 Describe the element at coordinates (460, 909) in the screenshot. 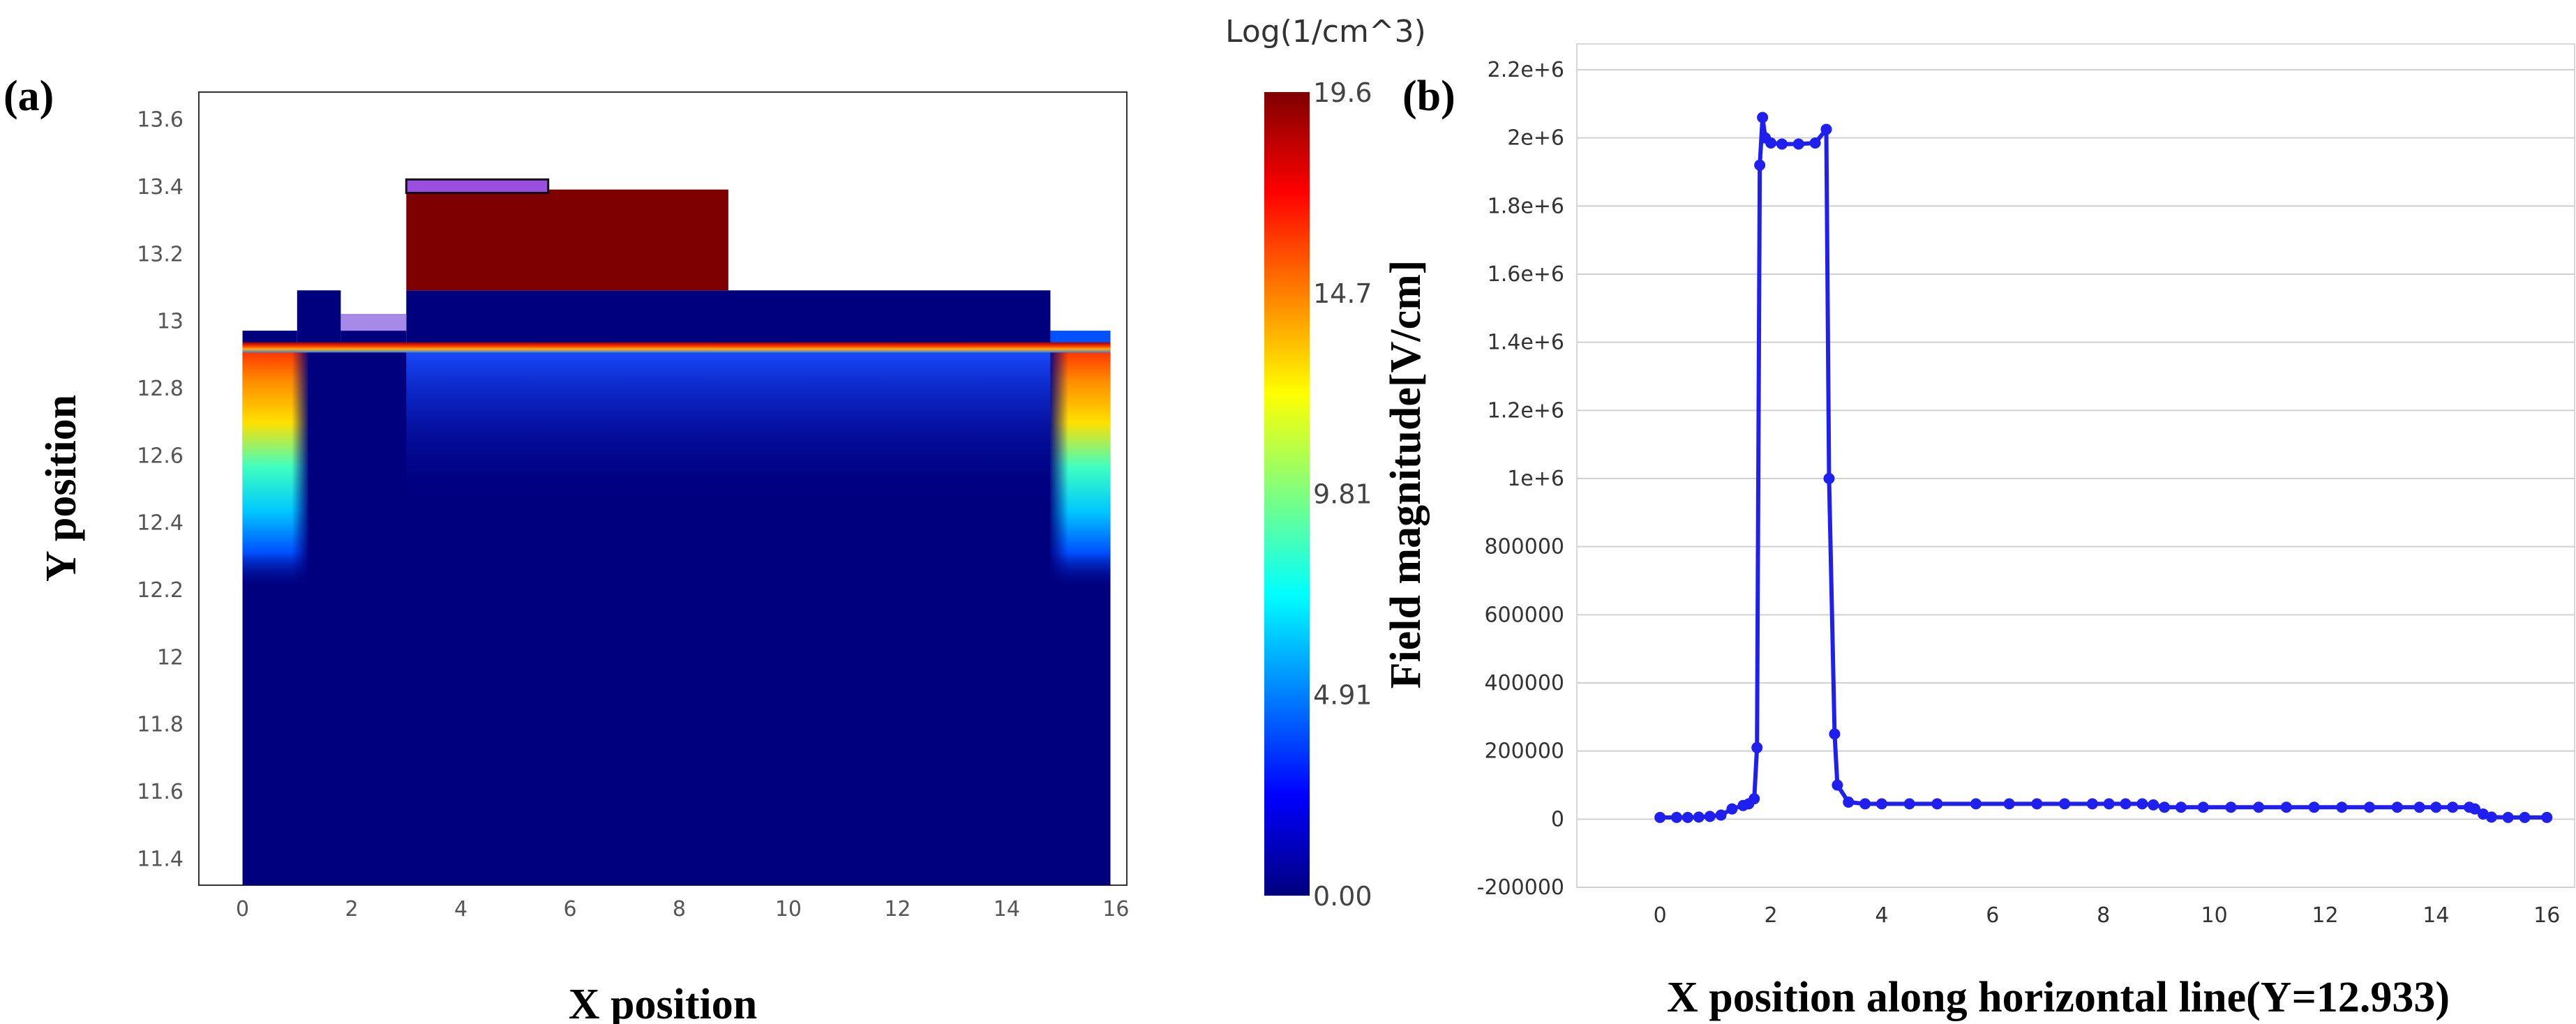

I see `x-tick-label: 4` at that location.